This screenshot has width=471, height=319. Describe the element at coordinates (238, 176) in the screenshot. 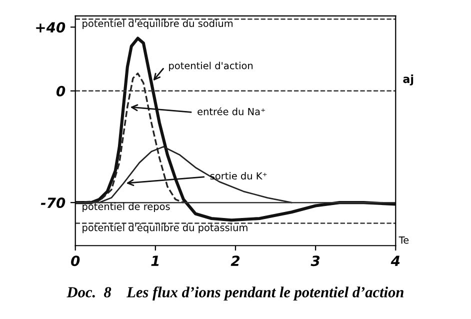

I see `series-label: sortie du K⁺` at that location.